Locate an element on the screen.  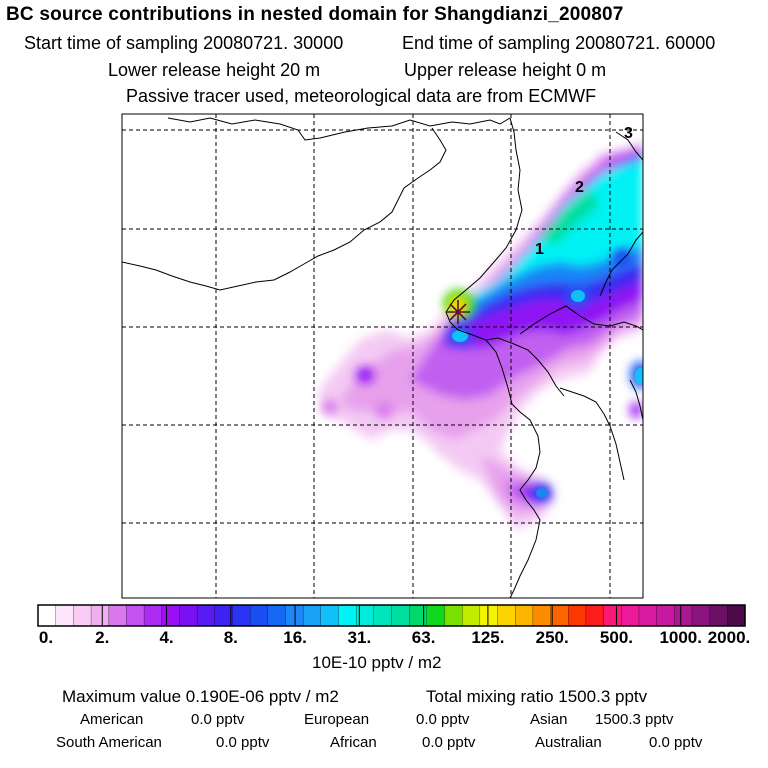
colorbar-tick-label: 16. is located at coordinates (295, 637).